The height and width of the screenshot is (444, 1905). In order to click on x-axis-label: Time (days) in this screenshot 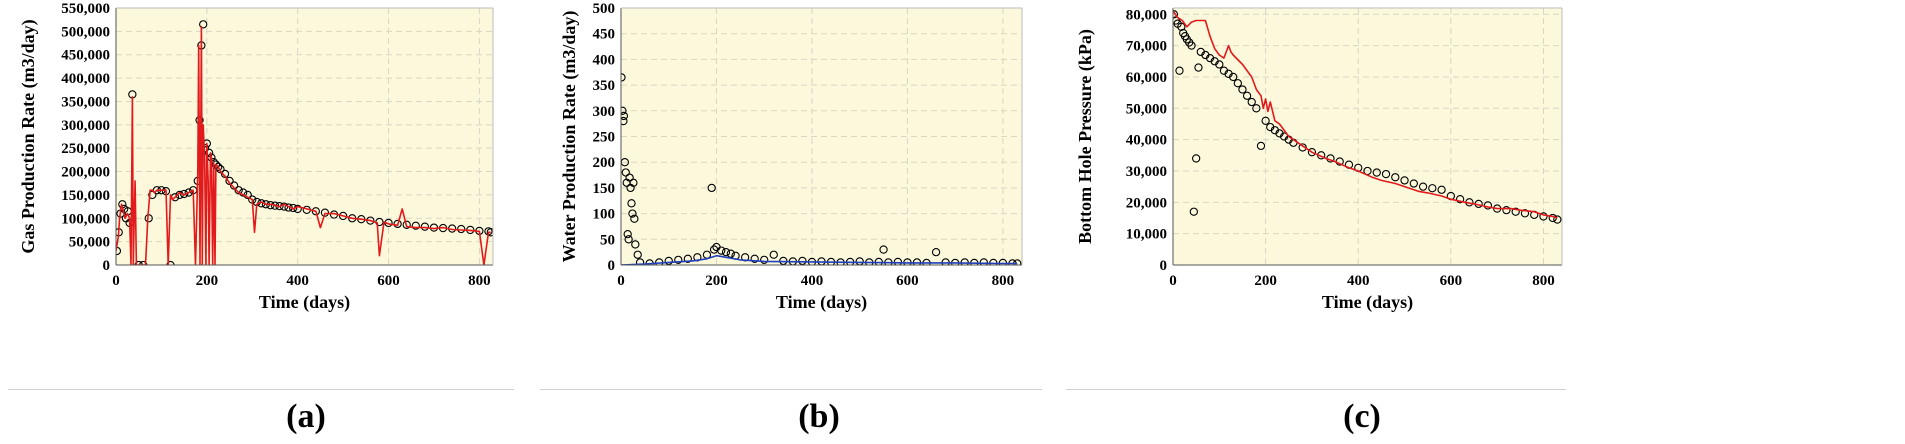, I will do `click(1367, 302)`.